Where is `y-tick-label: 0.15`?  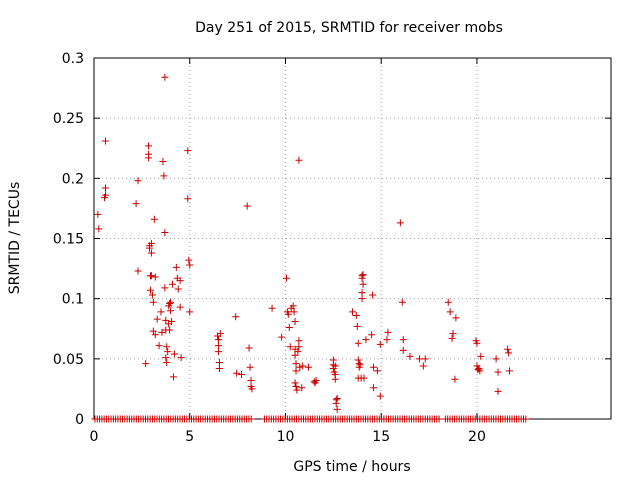
y-tick-label: 0.15 is located at coordinates (68, 240).